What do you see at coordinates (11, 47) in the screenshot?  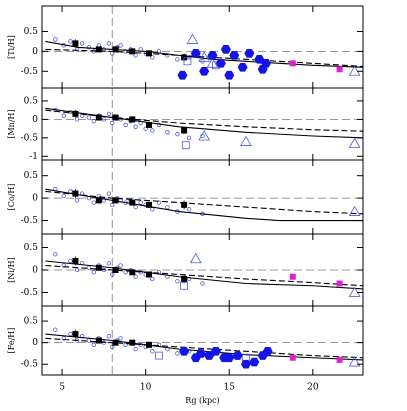 I see `y-axis-label: [Ti/H]` at bounding box center [11, 47].